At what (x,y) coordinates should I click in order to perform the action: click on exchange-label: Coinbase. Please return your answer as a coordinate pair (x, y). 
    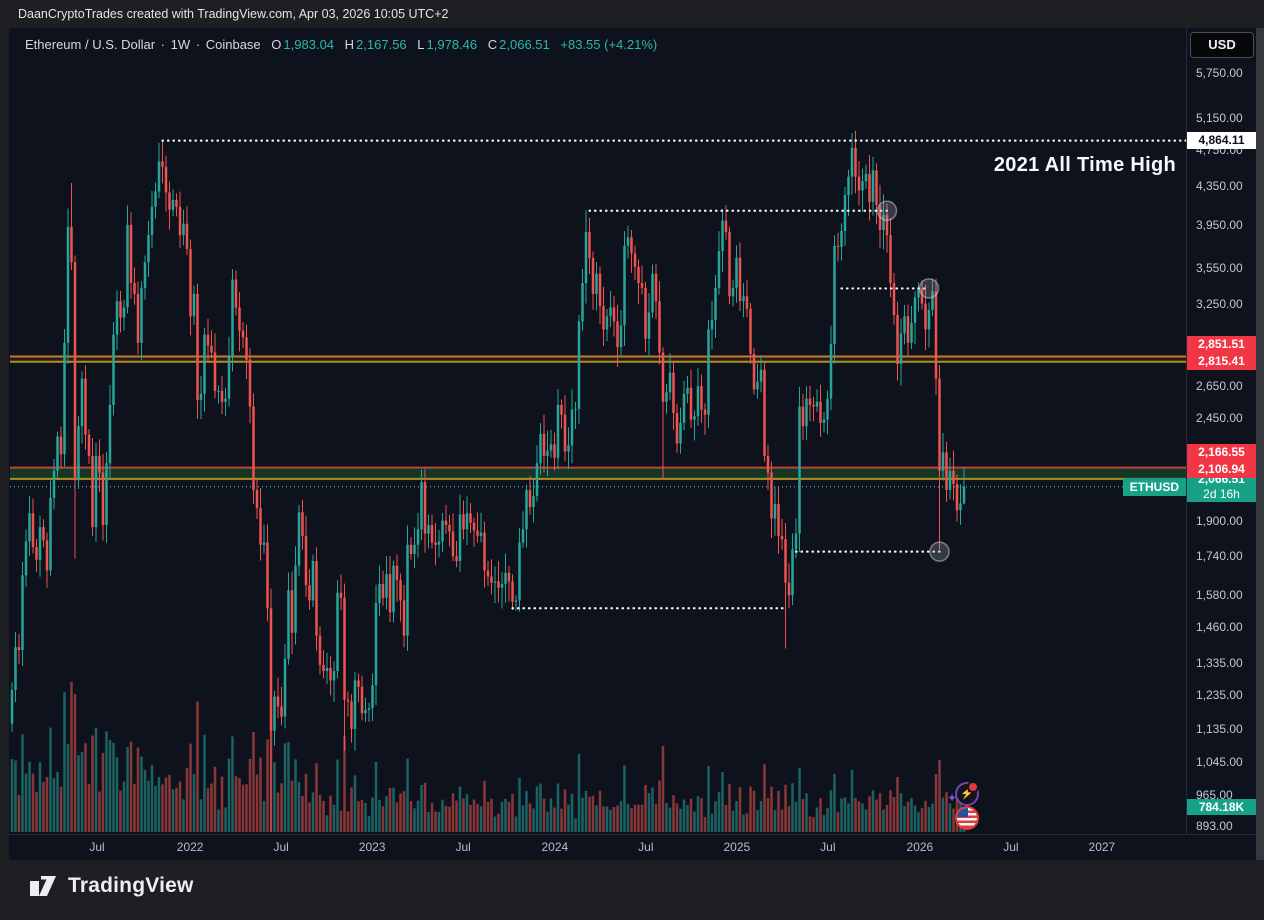
    Looking at the image, I should click on (233, 44).